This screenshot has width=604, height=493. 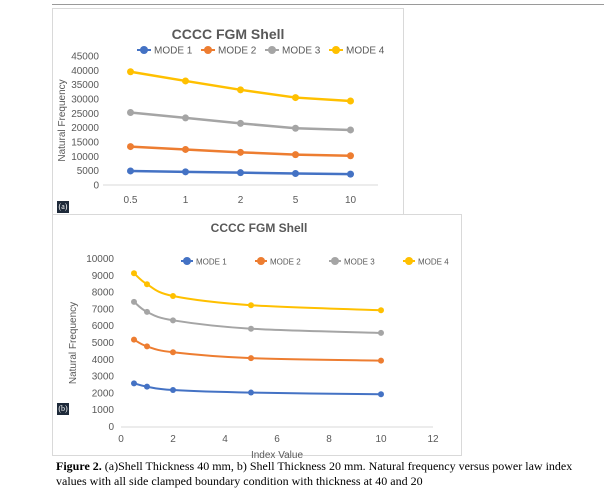 I want to click on chart-b-y-tick: 7000, so click(x=103, y=309).